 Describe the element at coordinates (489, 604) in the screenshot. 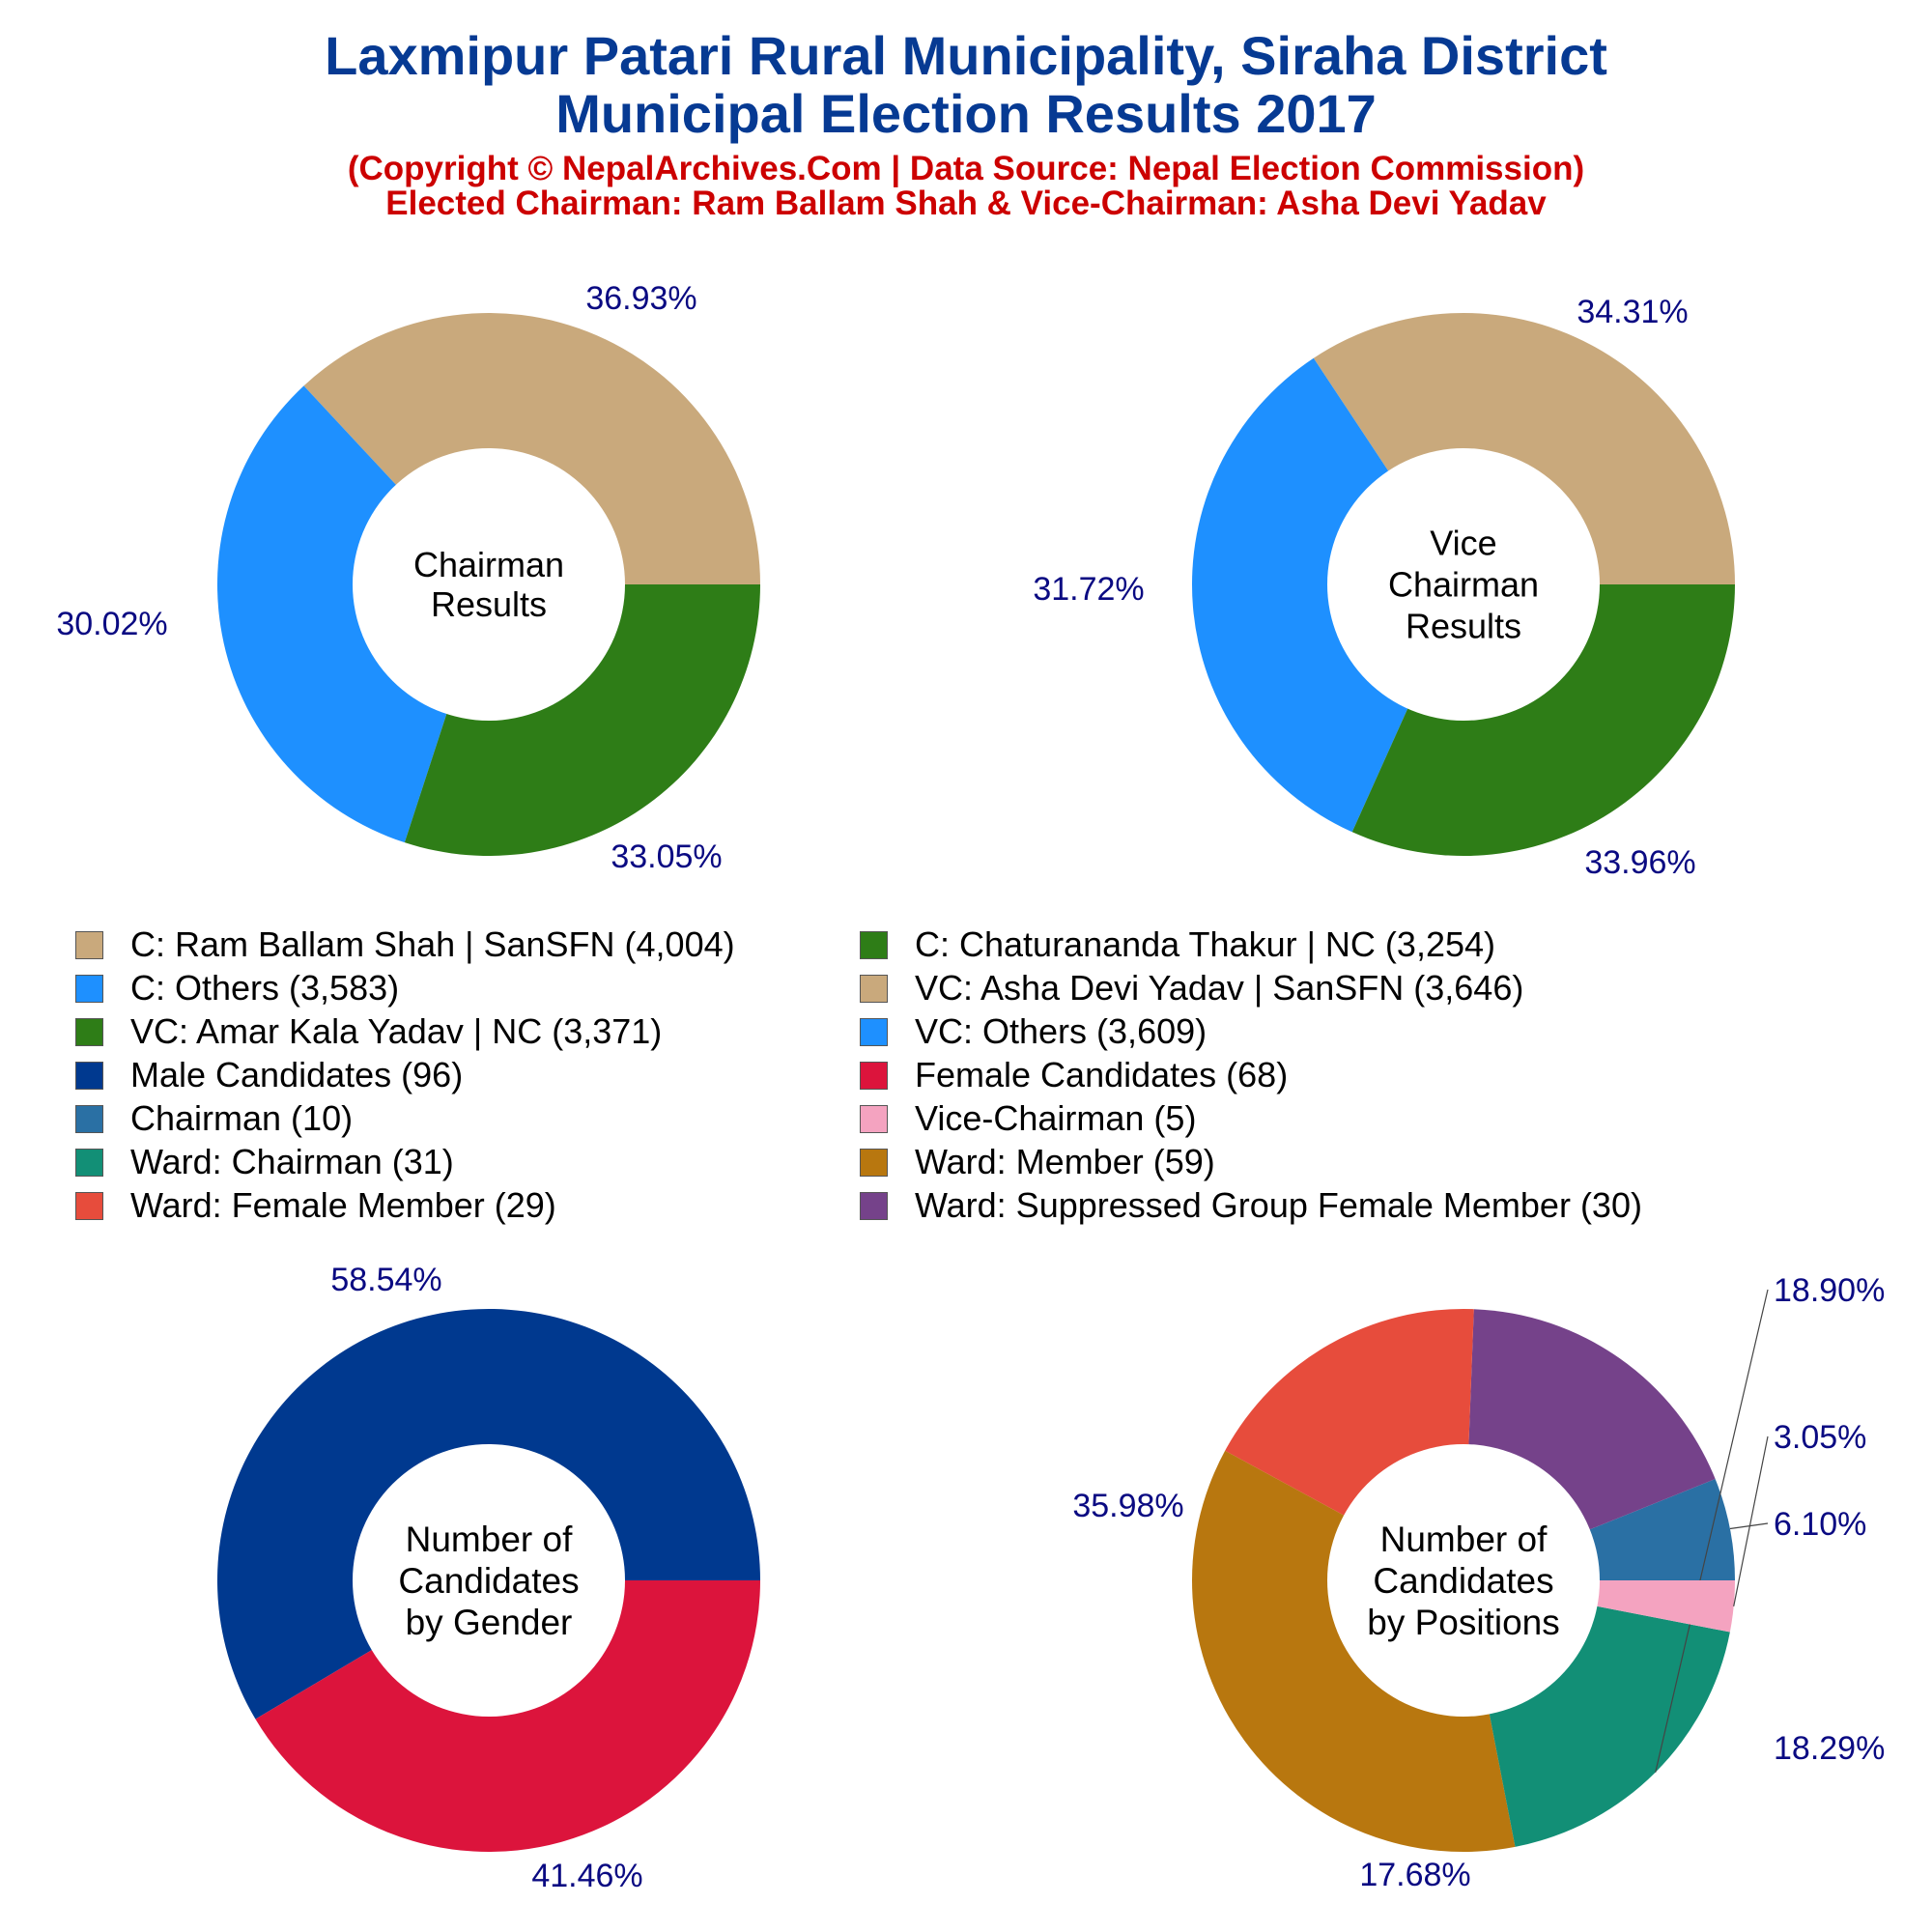

I see `center-label-1-line-2: Results` at that location.